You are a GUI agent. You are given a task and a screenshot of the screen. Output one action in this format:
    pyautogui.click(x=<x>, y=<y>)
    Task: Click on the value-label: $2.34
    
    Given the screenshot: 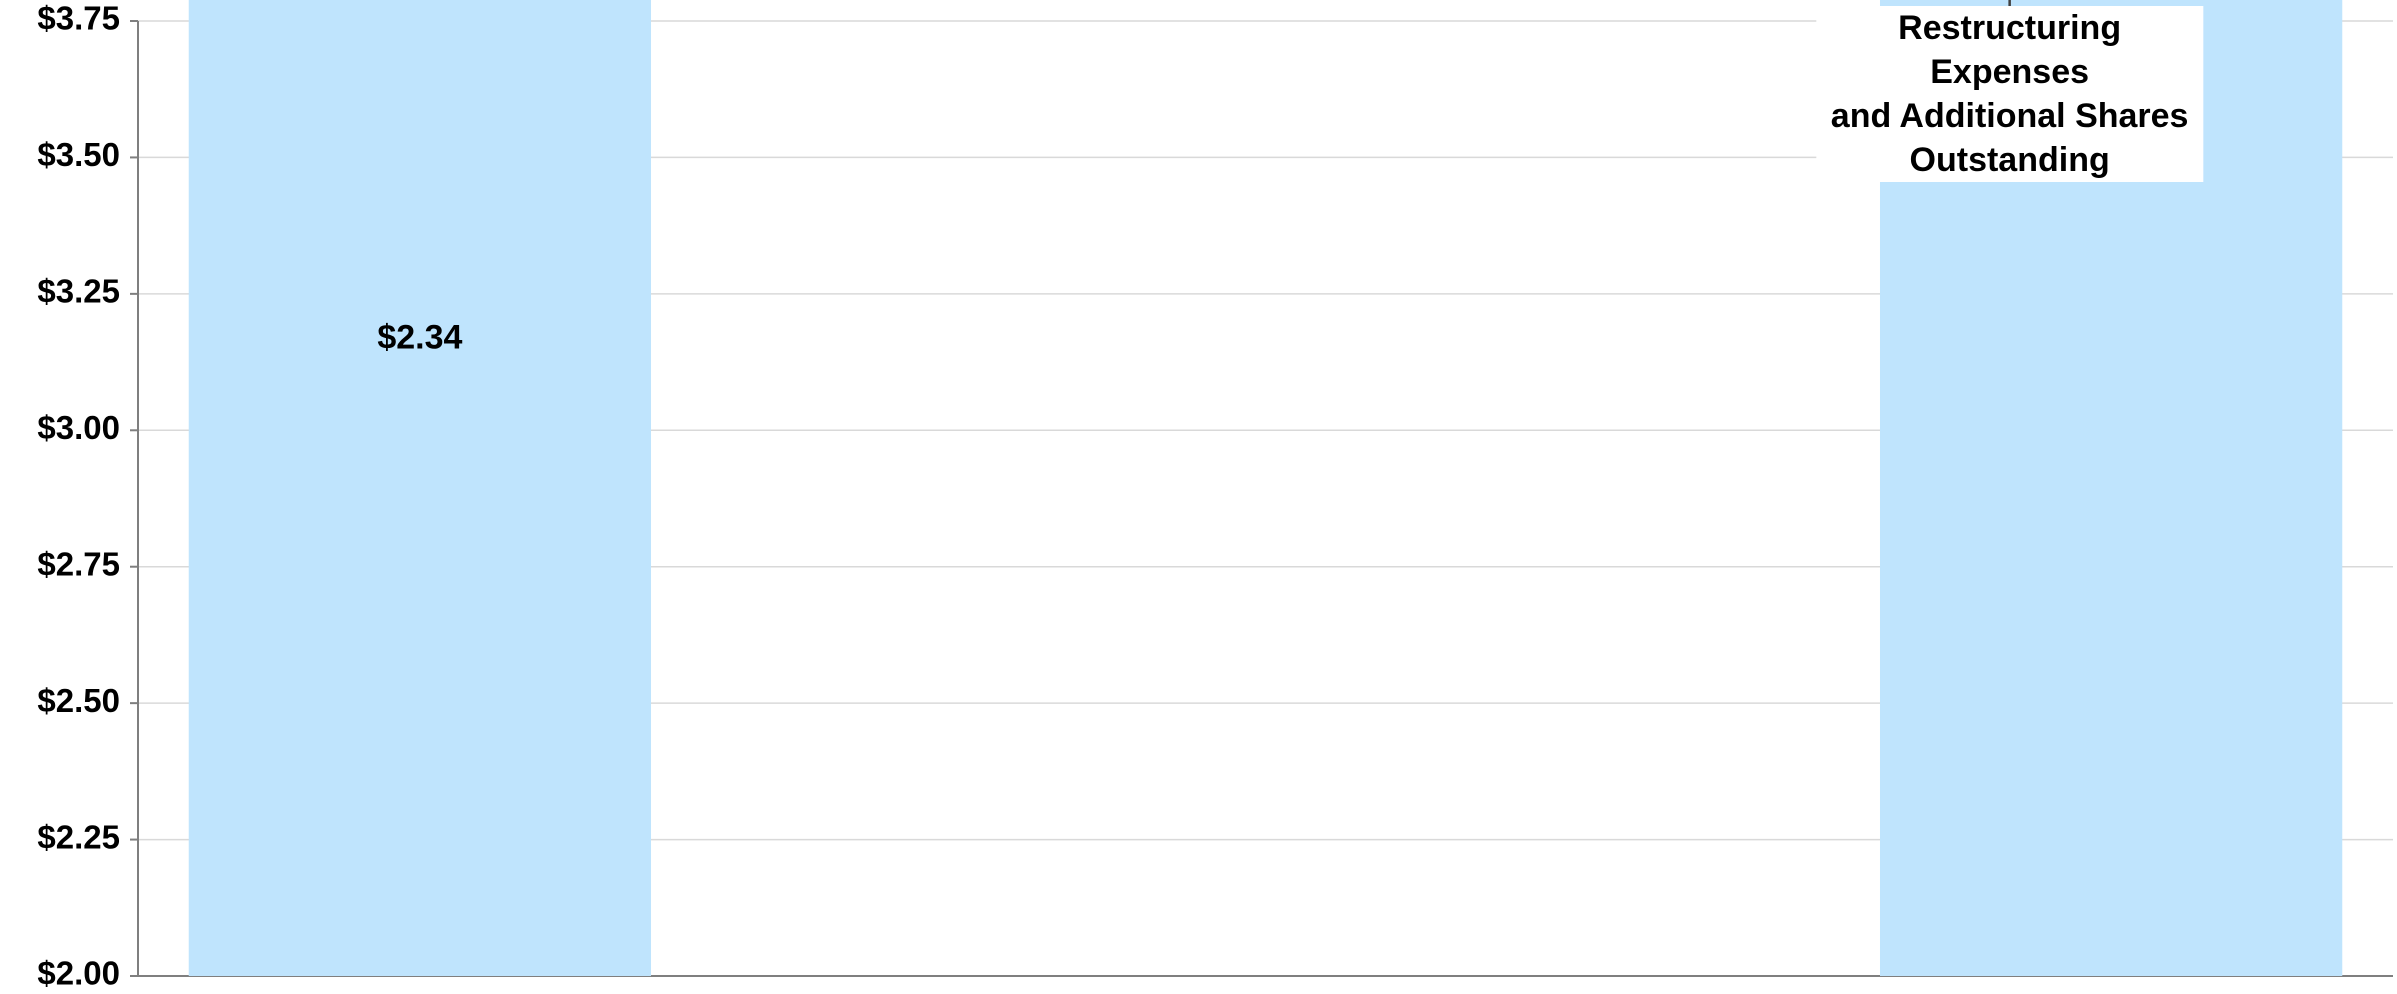 What is the action you would take?
    pyautogui.click(x=419, y=337)
    